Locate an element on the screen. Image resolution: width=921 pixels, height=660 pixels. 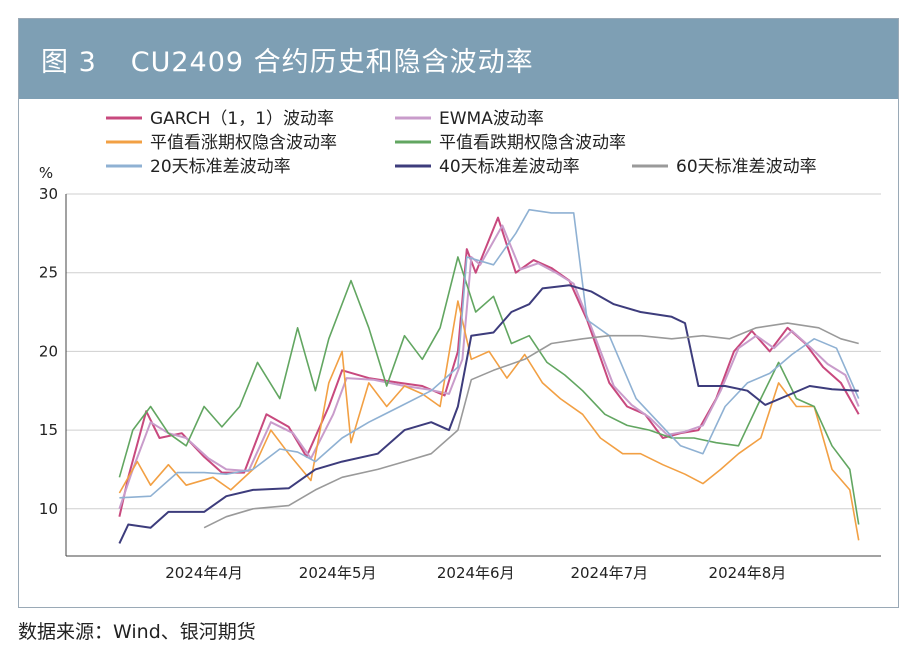
x-tick-label: 2024年8月 is located at coordinates (748, 573).